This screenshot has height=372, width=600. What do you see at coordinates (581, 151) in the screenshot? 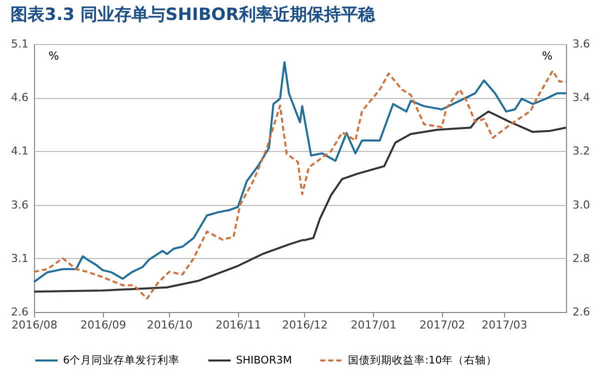
I see `y2-tick-label: 3.2` at bounding box center [581, 151].